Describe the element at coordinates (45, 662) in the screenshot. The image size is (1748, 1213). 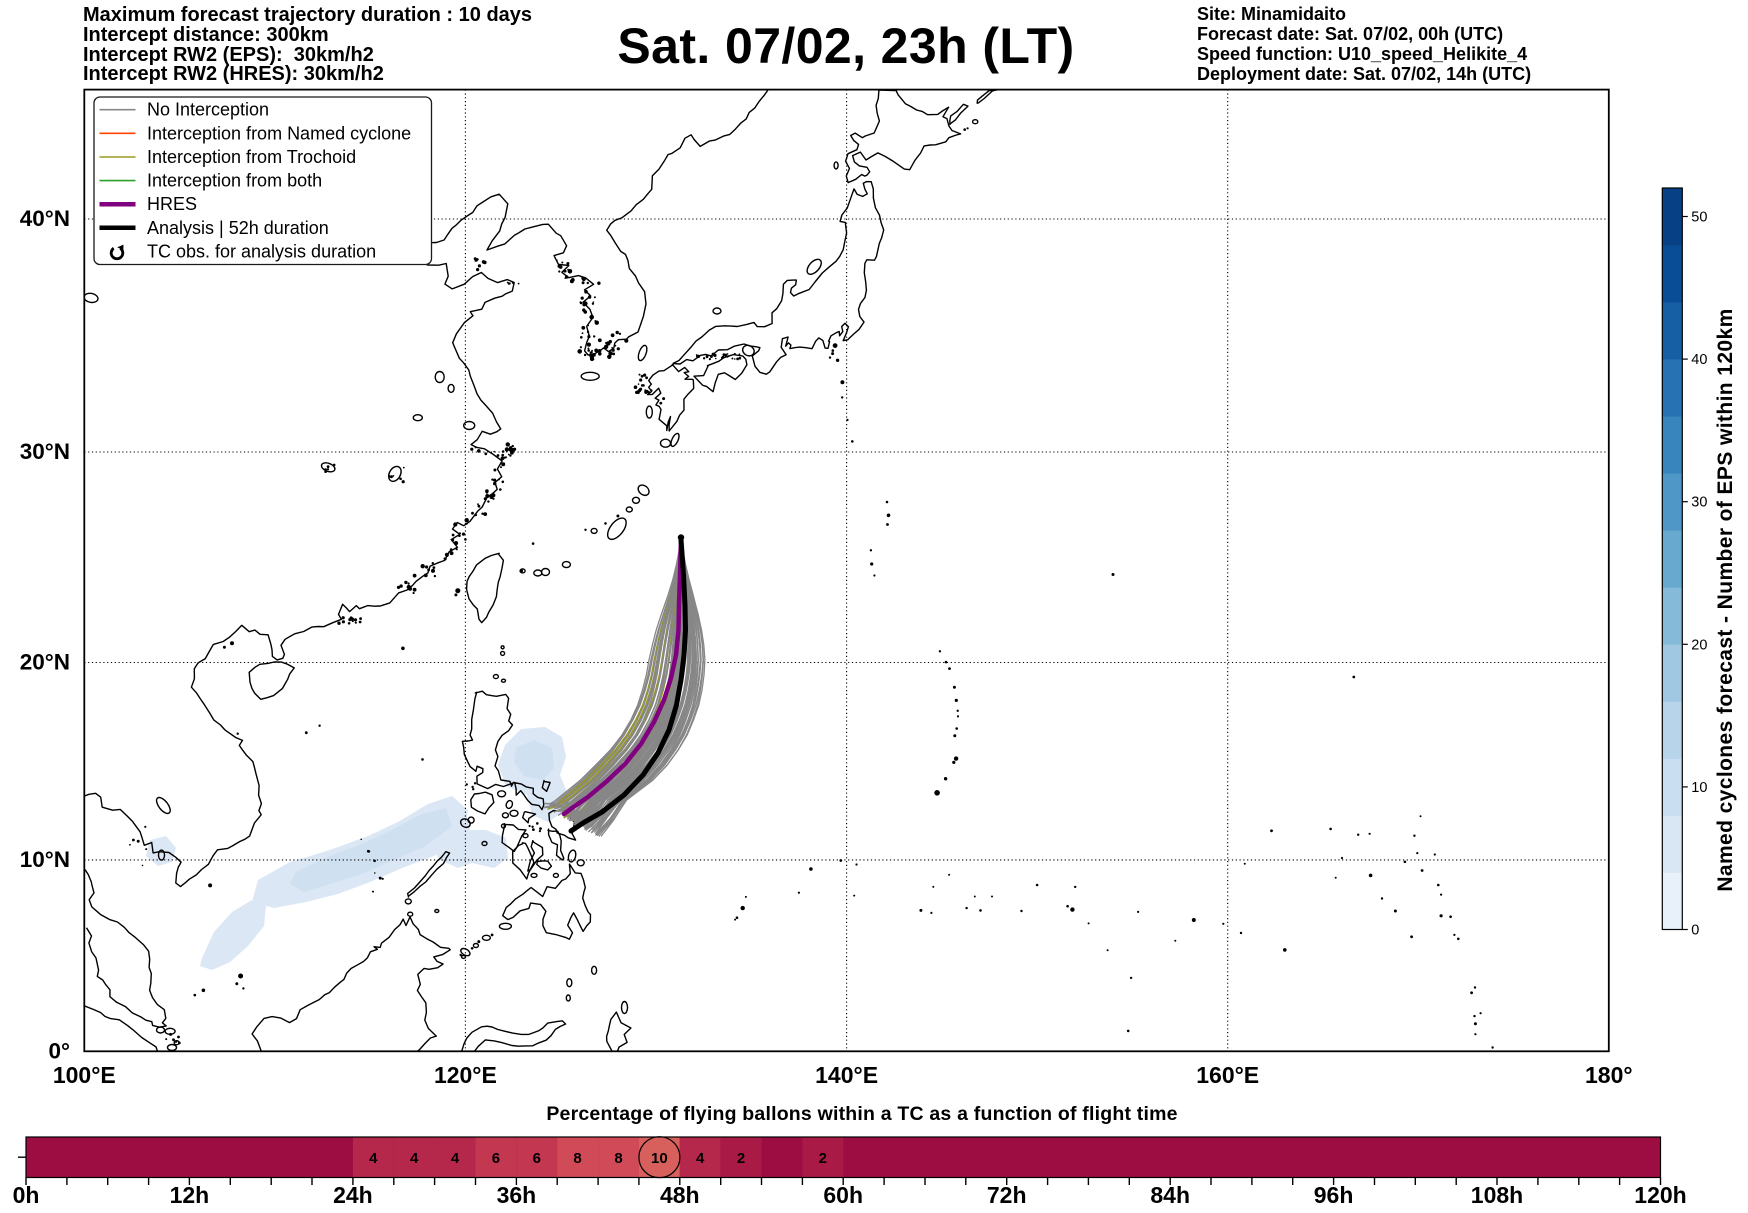
I see `svg-text: 20°N` at that location.